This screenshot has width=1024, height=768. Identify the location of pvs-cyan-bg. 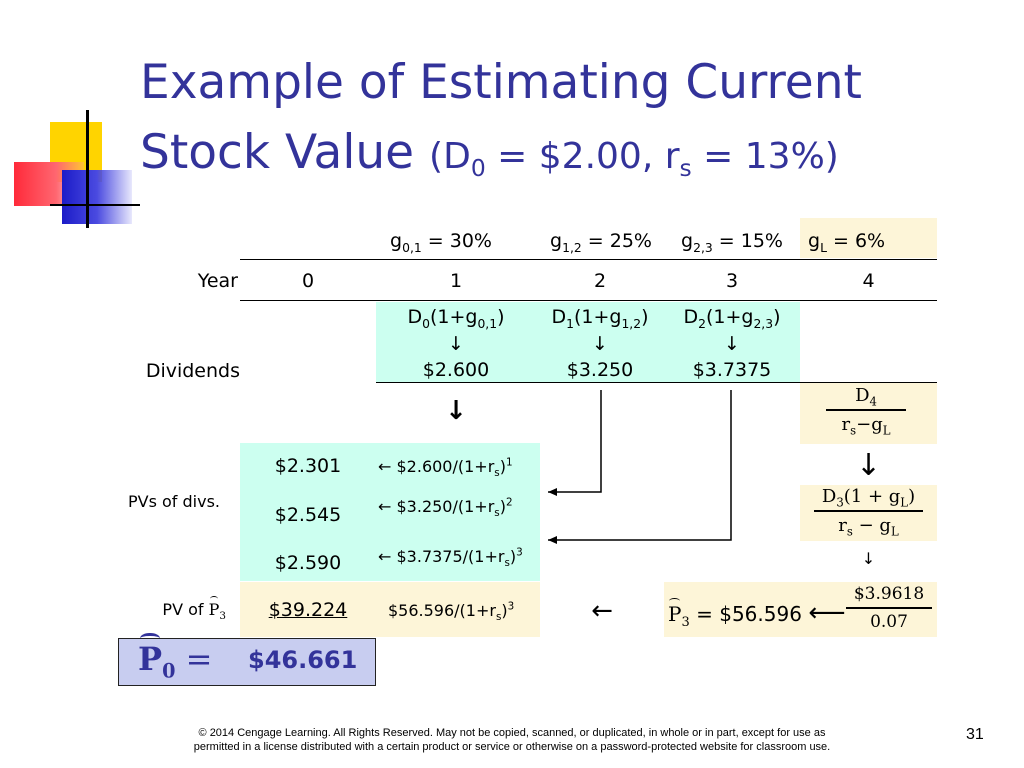
(390, 512).